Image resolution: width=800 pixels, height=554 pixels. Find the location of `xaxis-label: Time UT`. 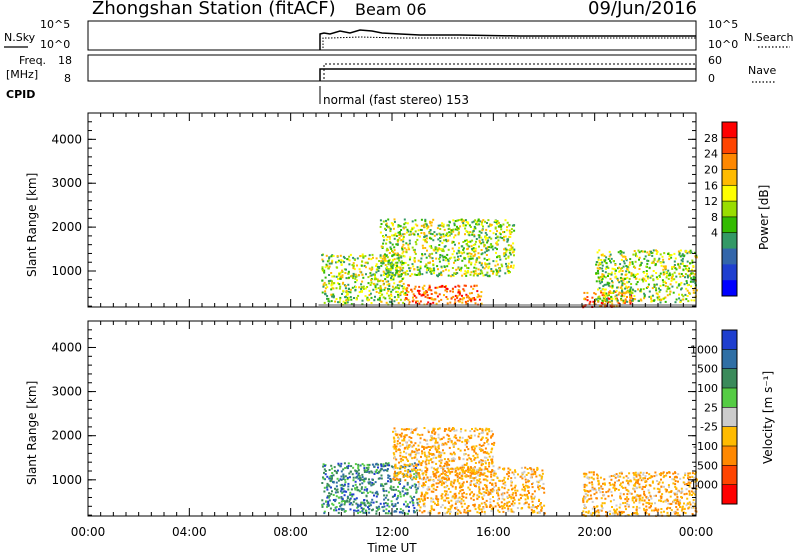

xaxis-label: Time UT is located at coordinates (391, 547).